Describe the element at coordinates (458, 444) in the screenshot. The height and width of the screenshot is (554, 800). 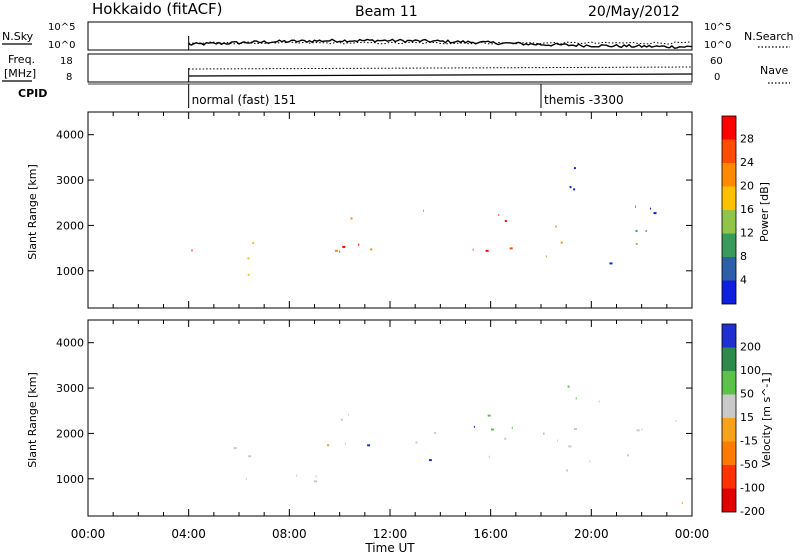
I see `velocity-data` at that location.